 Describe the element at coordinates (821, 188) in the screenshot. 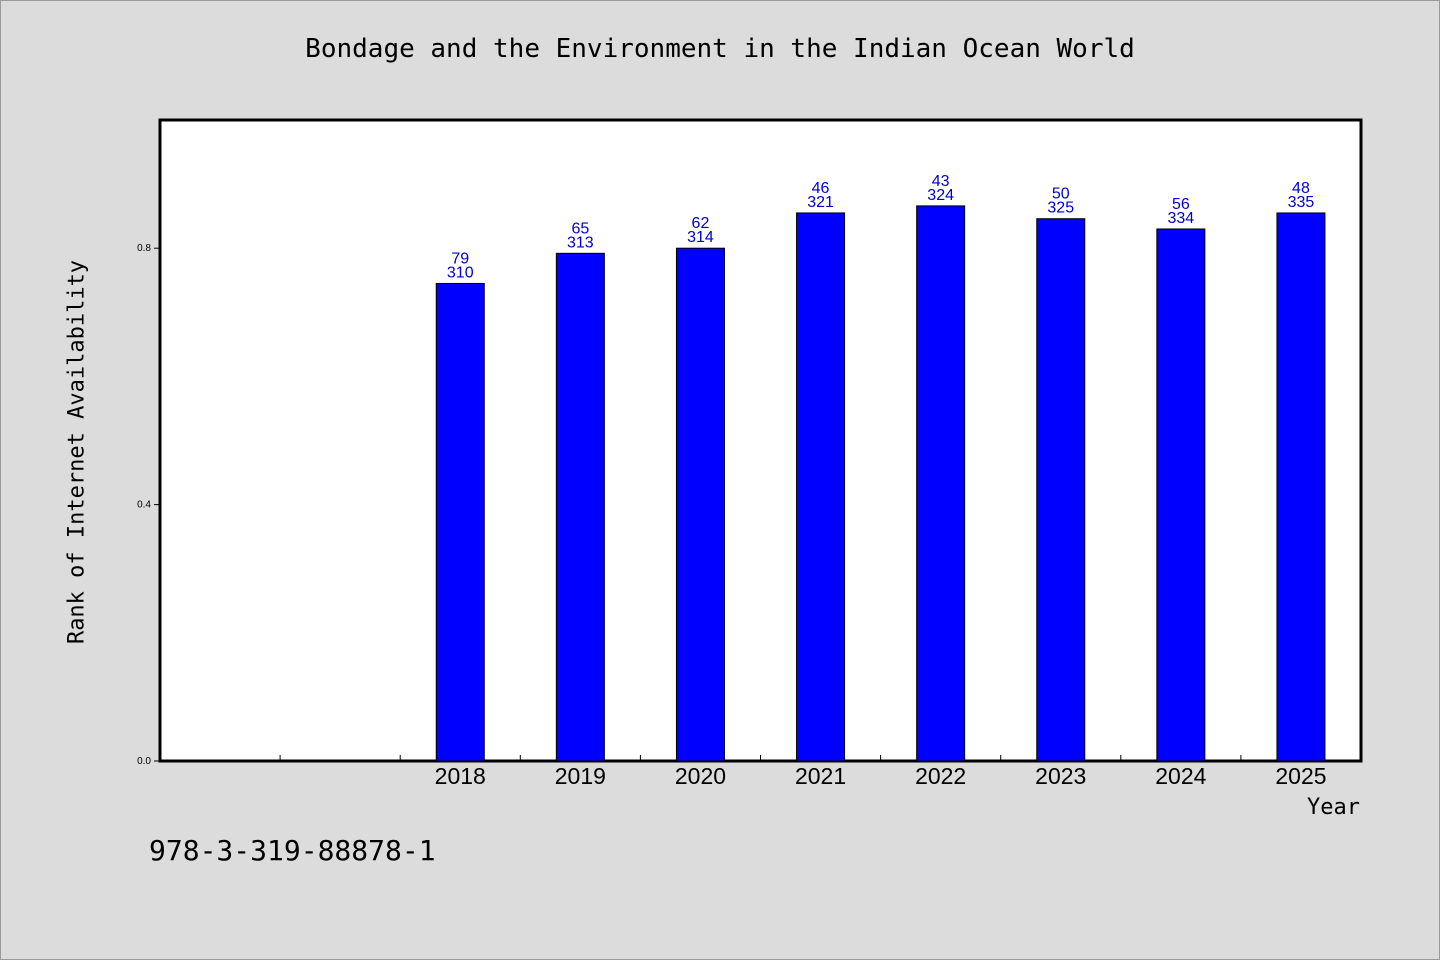

I see `data-label-top: 46` at that location.